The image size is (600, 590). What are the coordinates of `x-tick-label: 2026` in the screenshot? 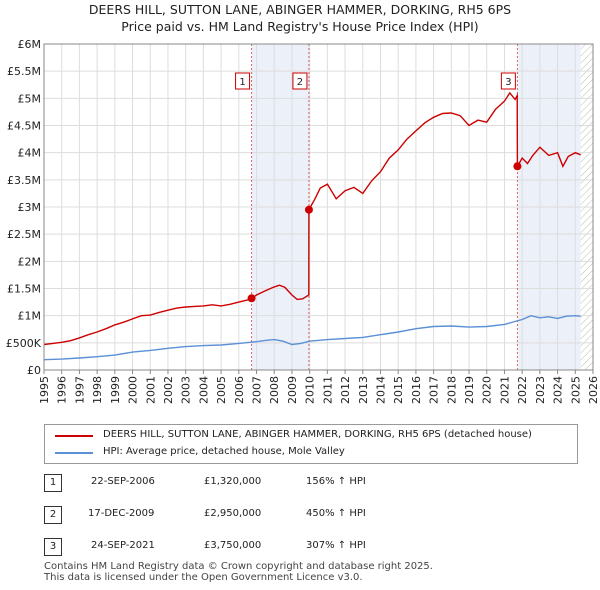 It's located at (593, 390).